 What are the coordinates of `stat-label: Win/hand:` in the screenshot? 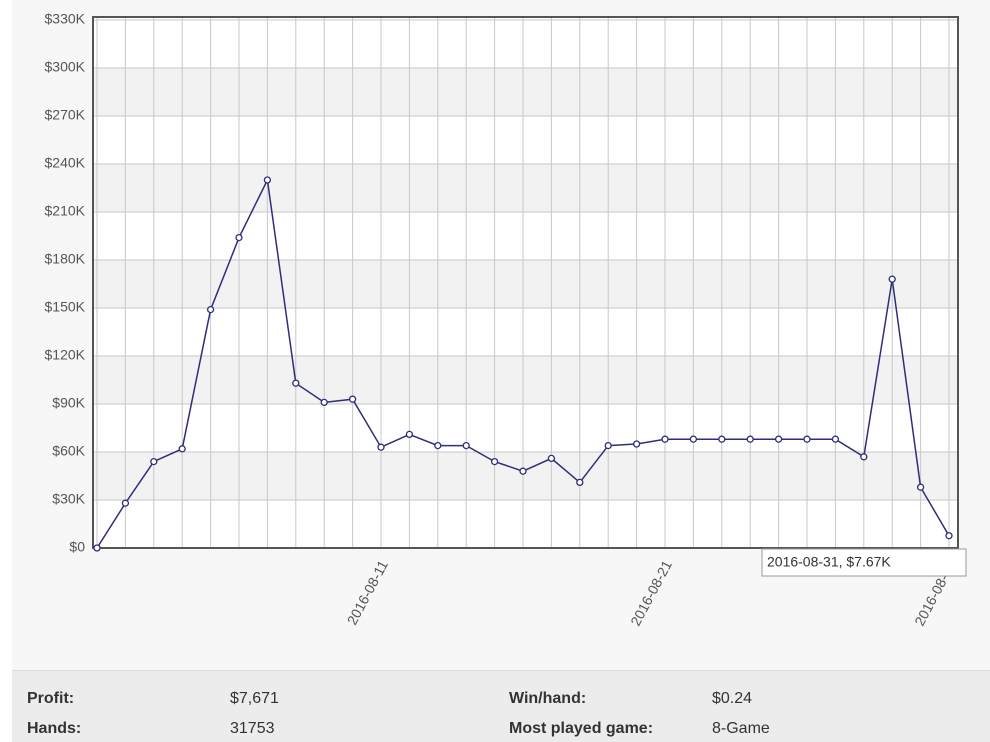 It's located at (547, 698).